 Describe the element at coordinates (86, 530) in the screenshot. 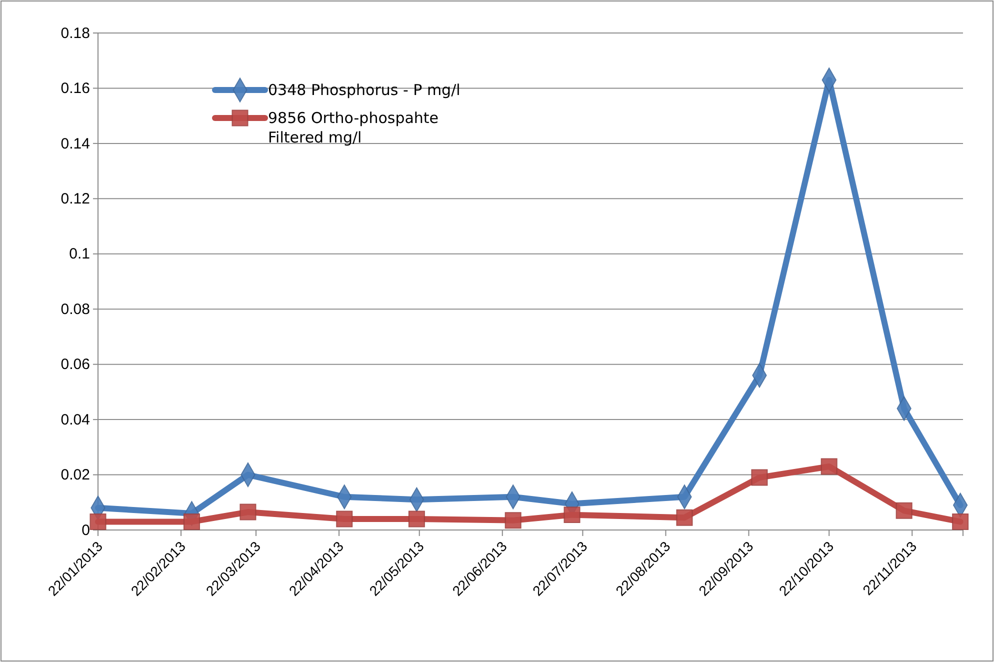

I see `y-tick-label: 0` at that location.